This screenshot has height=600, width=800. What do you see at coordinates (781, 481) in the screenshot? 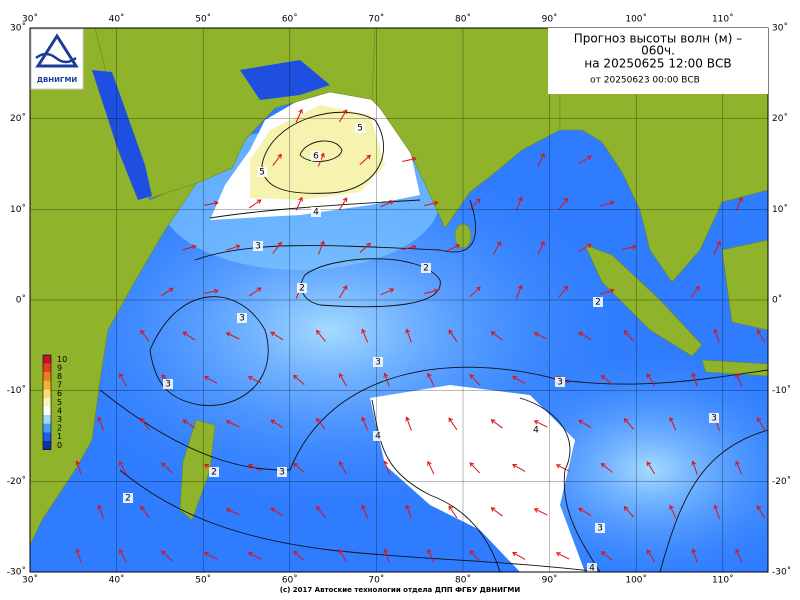
I see `lat-label: -20˚` at bounding box center [781, 481].